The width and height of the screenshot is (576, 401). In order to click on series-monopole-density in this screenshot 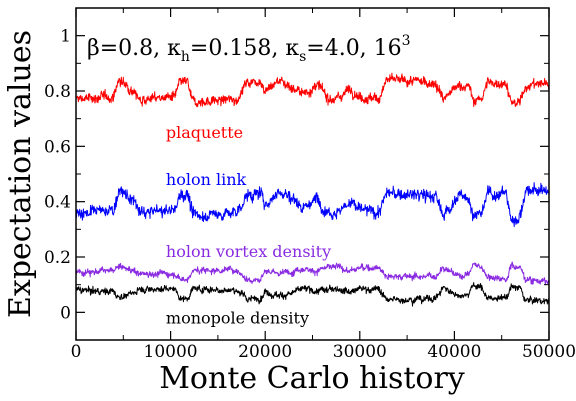, I will do `click(312, 294)`.